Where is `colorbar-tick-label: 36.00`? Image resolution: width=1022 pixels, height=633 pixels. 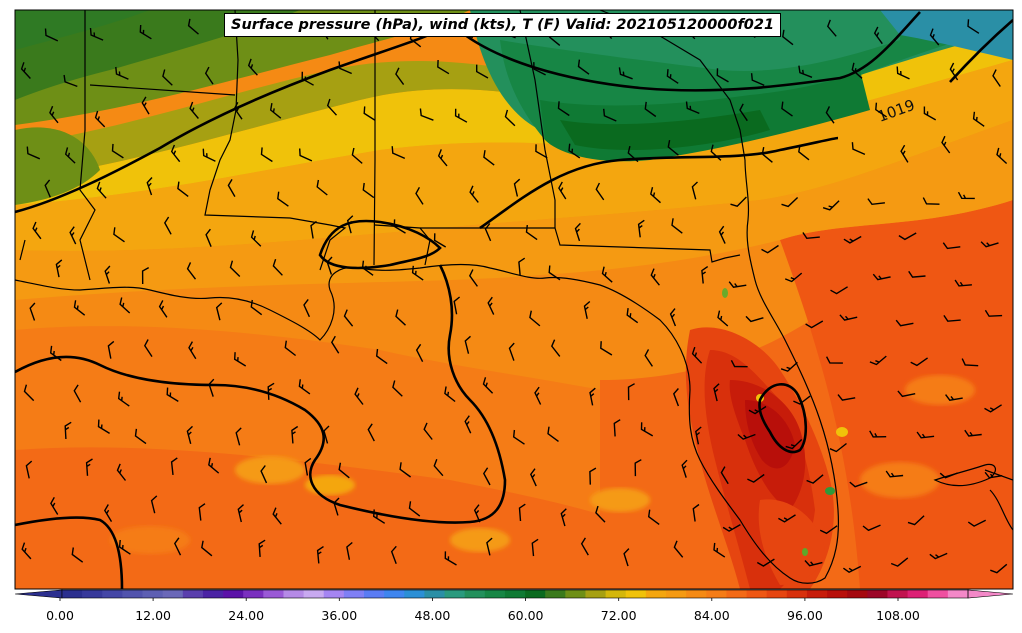
colorbar-tick-label: 36.00 is located at coordinates (339, 615).